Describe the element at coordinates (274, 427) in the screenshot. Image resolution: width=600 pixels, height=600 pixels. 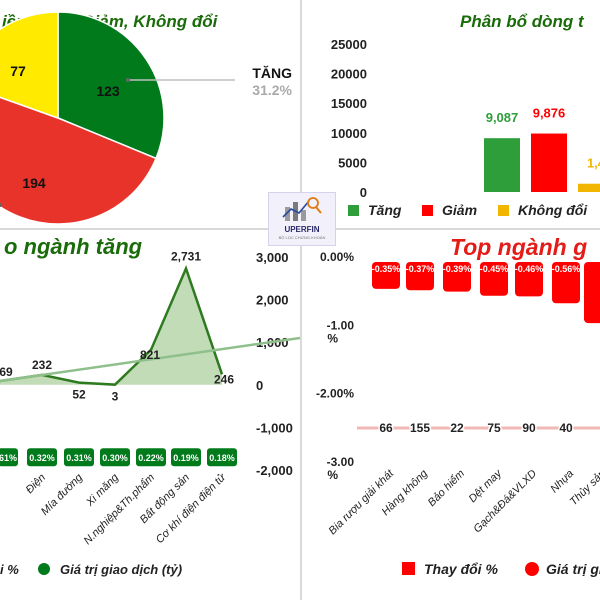
I see `up-ytick-label: -1,000` at that location.